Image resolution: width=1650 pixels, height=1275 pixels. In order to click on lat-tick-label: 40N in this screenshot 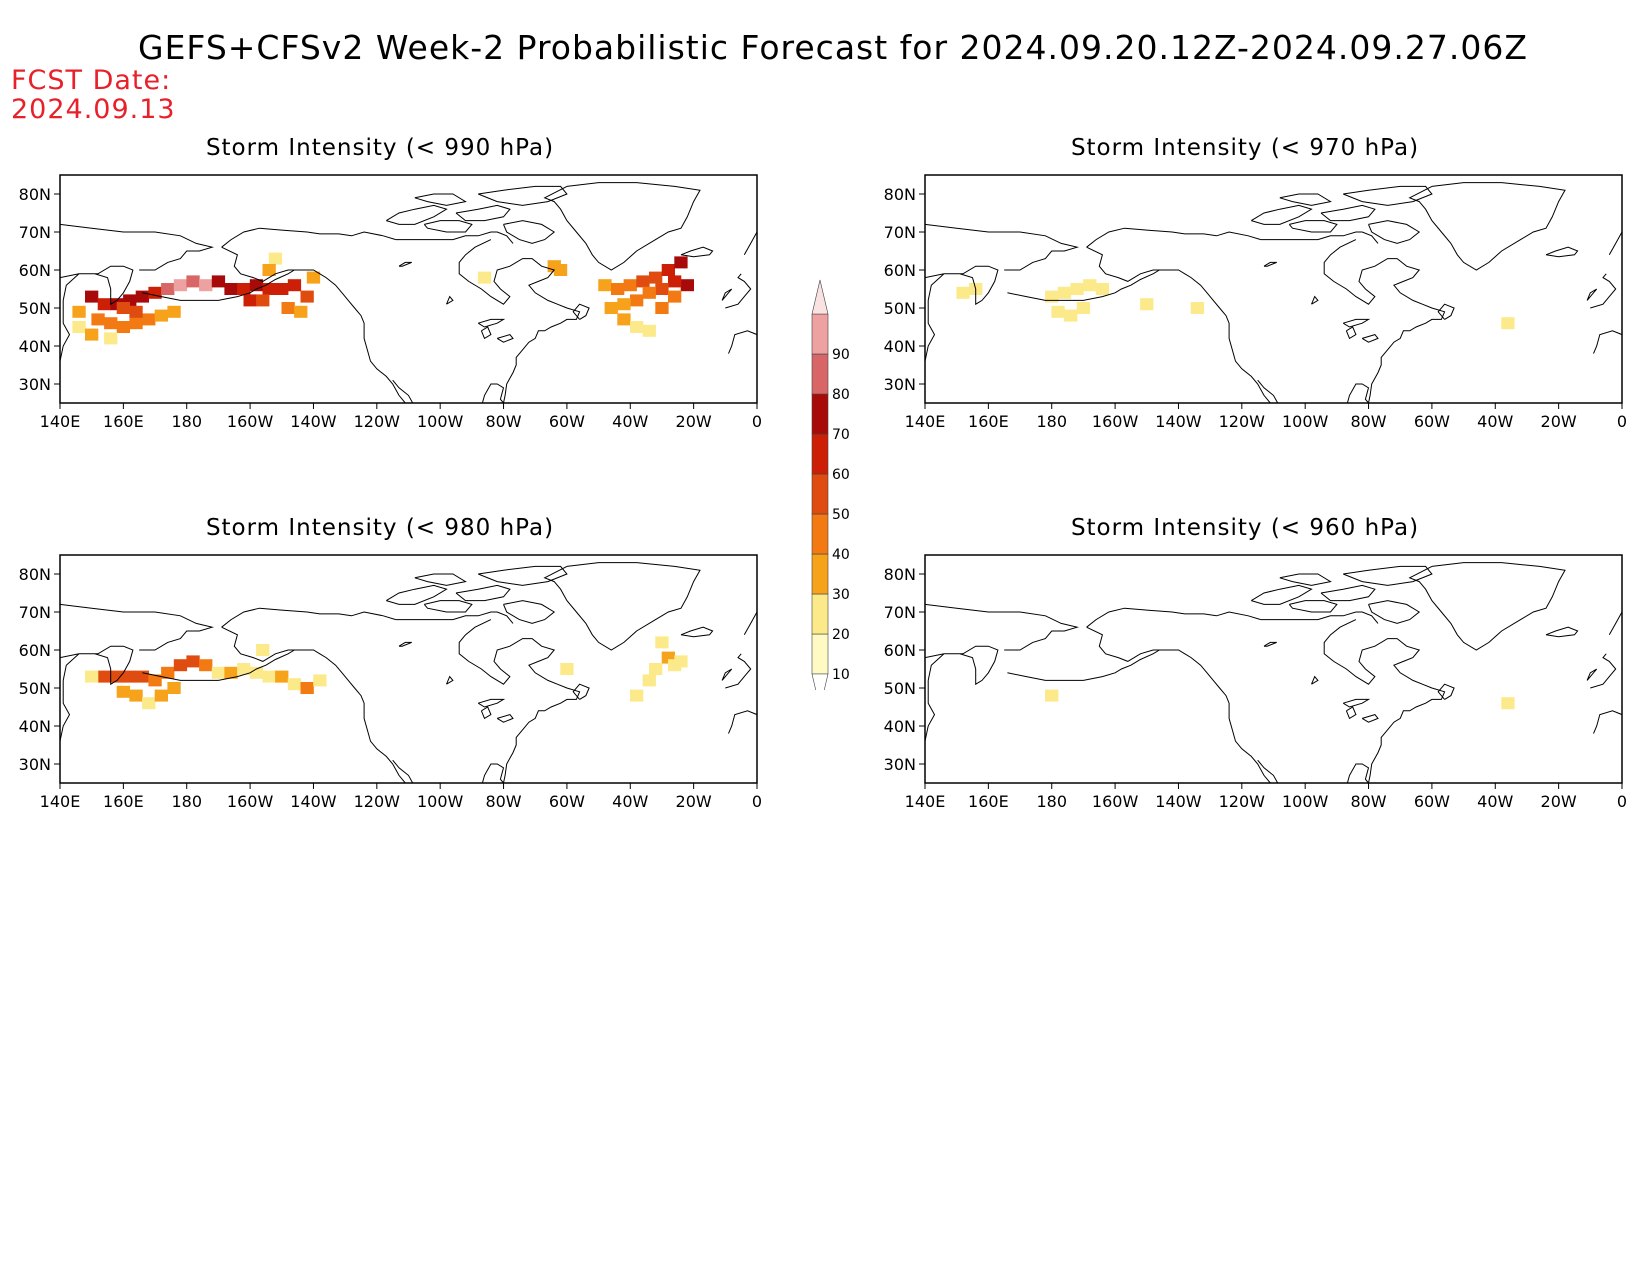, I will do `click(900, 726)`.